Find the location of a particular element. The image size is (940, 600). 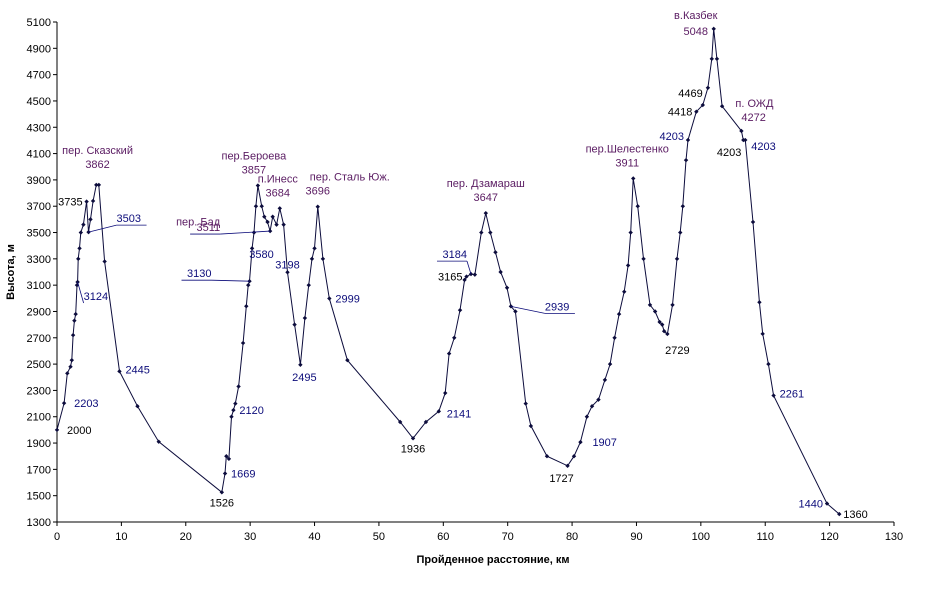

point-label: 1907 is located at coordinates (604, 443).